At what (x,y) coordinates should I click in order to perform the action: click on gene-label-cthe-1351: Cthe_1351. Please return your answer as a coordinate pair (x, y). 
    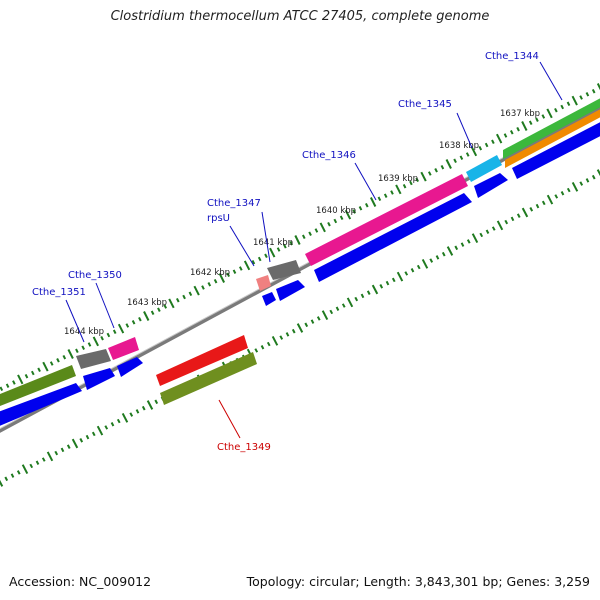
    Looking at the image, I should click on (59, 292).